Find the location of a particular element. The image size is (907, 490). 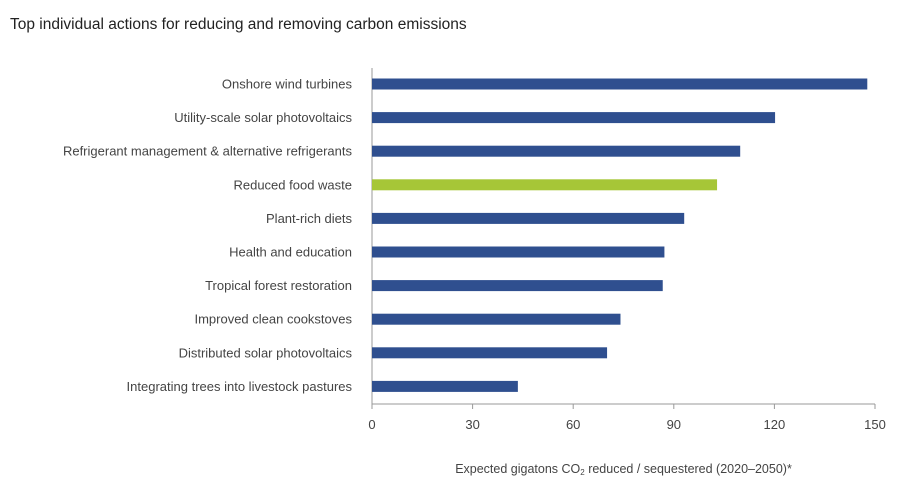

category-label: Improved clean cookstoves is located at coordinates (273, 319).